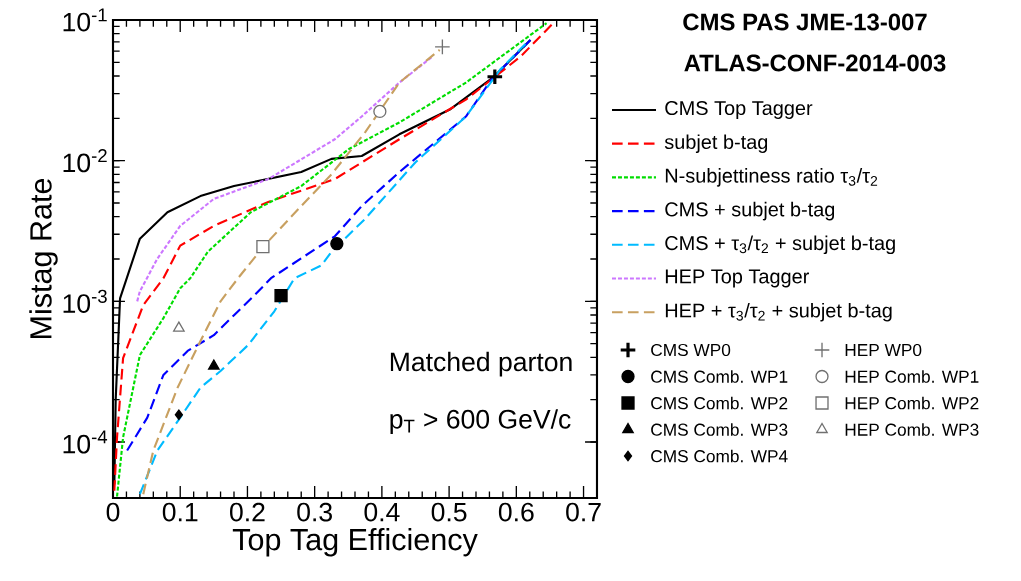  What do you see at coordinates (85, 20) in the screenshot?
I see `y-tick-label: 10$^{-1}$` at bounding box center [85, 20].